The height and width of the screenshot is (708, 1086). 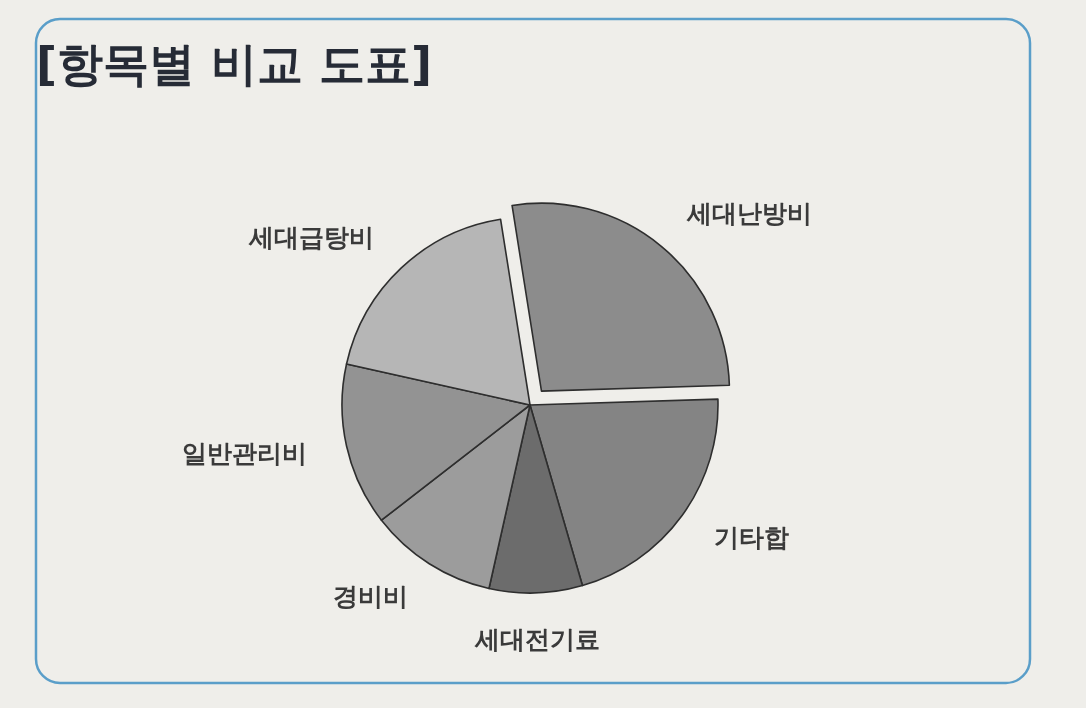 What do you see at coordinates (752, 538) in the screenshot?
I see `slice-label: 기타합` at bounding box center [752, 538].